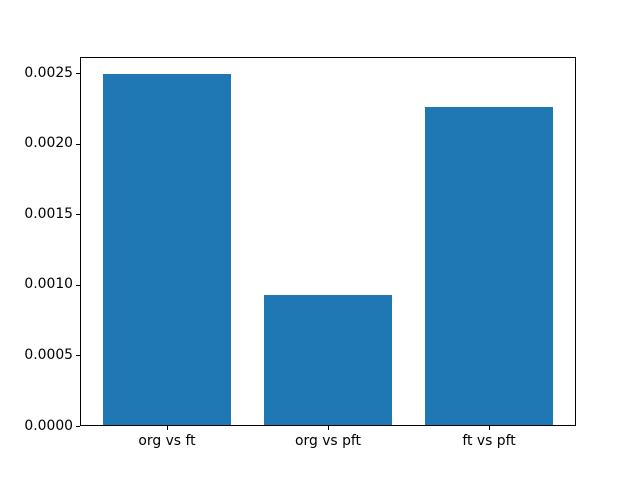 This screenshot has height=480, width=640. What do you see at coordinates (490, 428) in the screenshot?
I see `x-tick-ft-vs-pft` at bounding box center [490, 428].